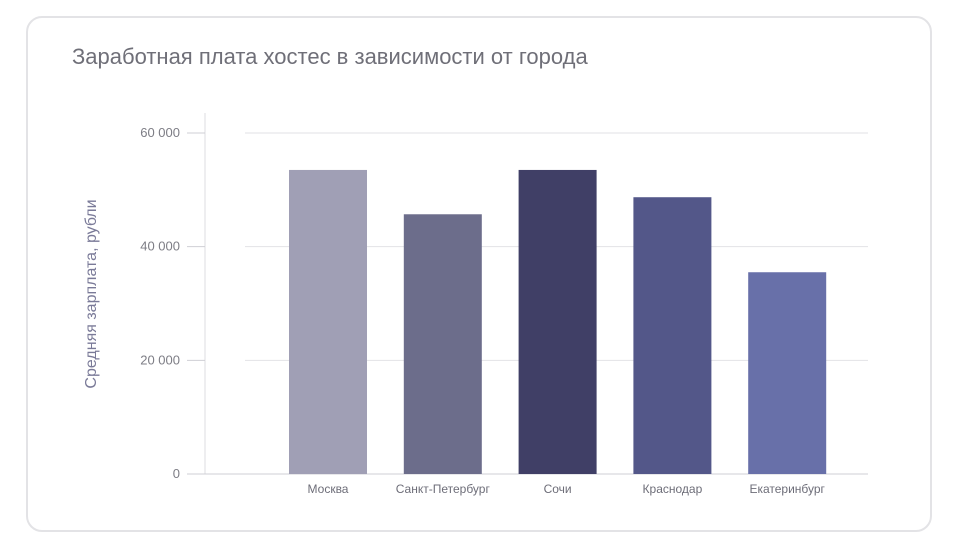 The height and width of the screenshot is (550, 960). What do you see at coordinates (673, 489) in the screenshot?
I see `x-category-label: Краснодар` at bounding box center [673, 489].